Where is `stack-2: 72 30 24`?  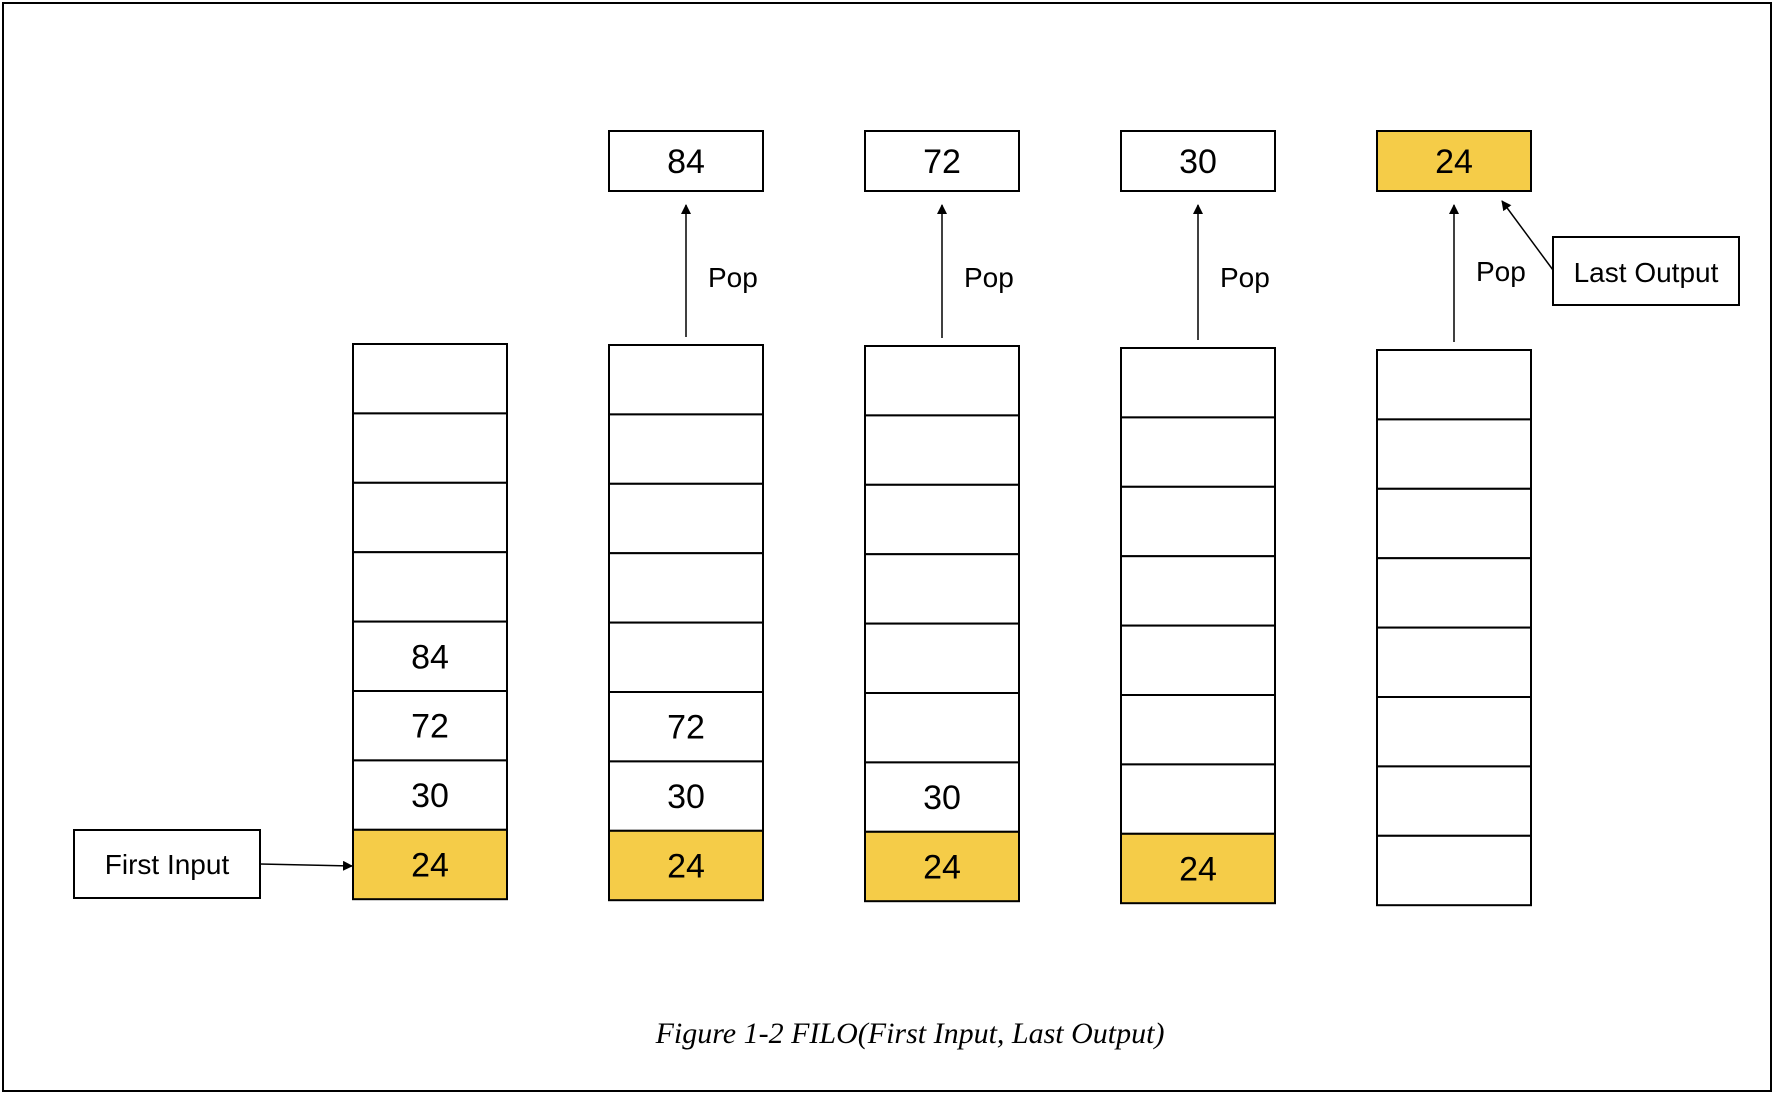 stack-2: 72 30 24 is located at coordinates (686, 623).